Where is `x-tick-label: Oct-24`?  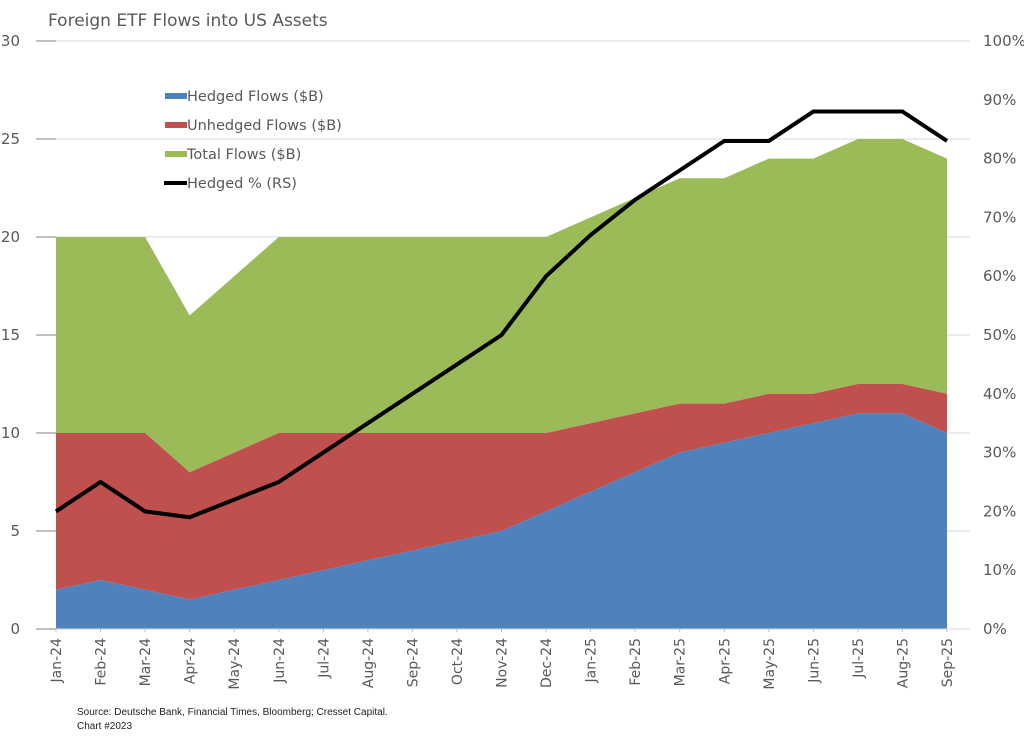 x-tick-label: Oct-24 is located at coordinates (458, 661).